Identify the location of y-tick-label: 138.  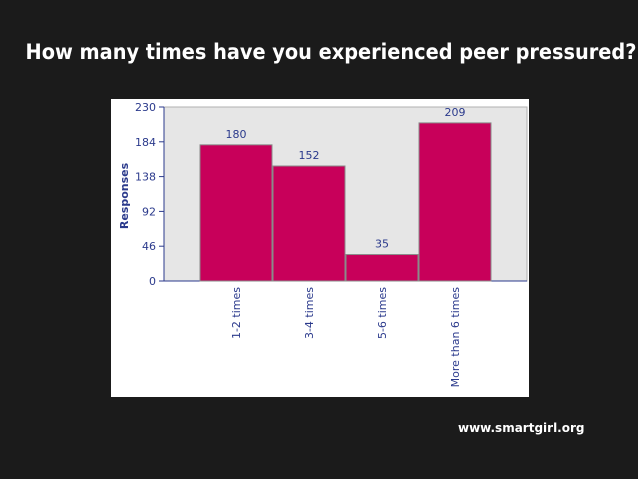
(145, 177).